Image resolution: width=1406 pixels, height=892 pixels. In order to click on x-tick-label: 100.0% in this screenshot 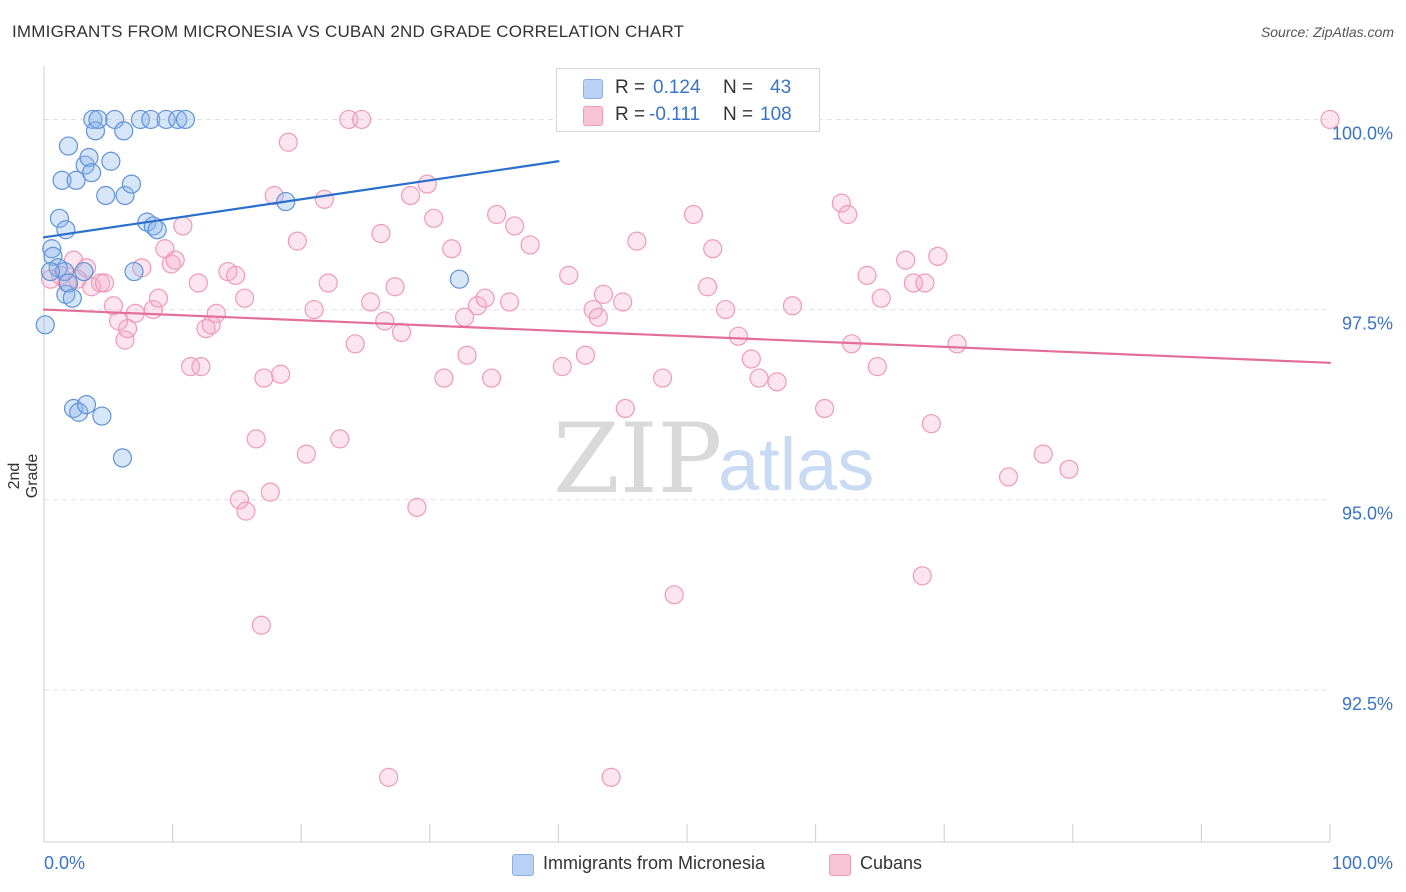, I will do `click(1362, 863)`.